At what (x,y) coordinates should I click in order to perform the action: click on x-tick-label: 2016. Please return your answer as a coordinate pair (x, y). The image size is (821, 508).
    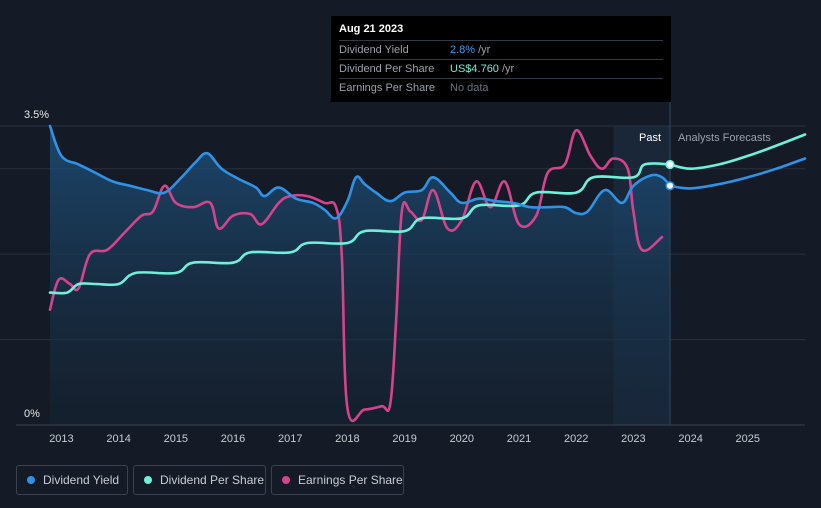
    Looking at the image, I should click on (233, 439).